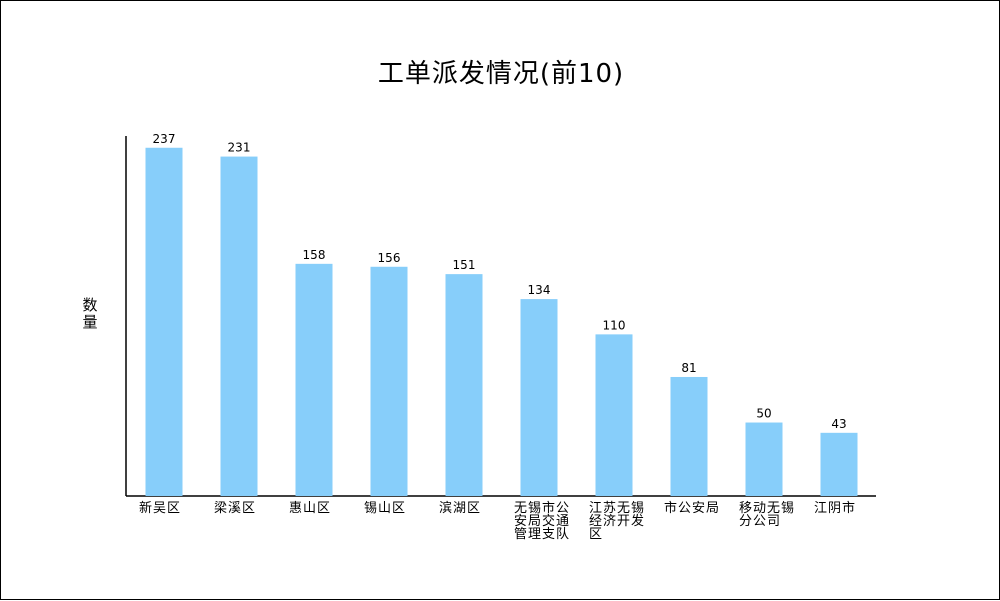  Describe the element at coordinates (614, 325) in the screenshot. I see `data-label: 110` at that location.